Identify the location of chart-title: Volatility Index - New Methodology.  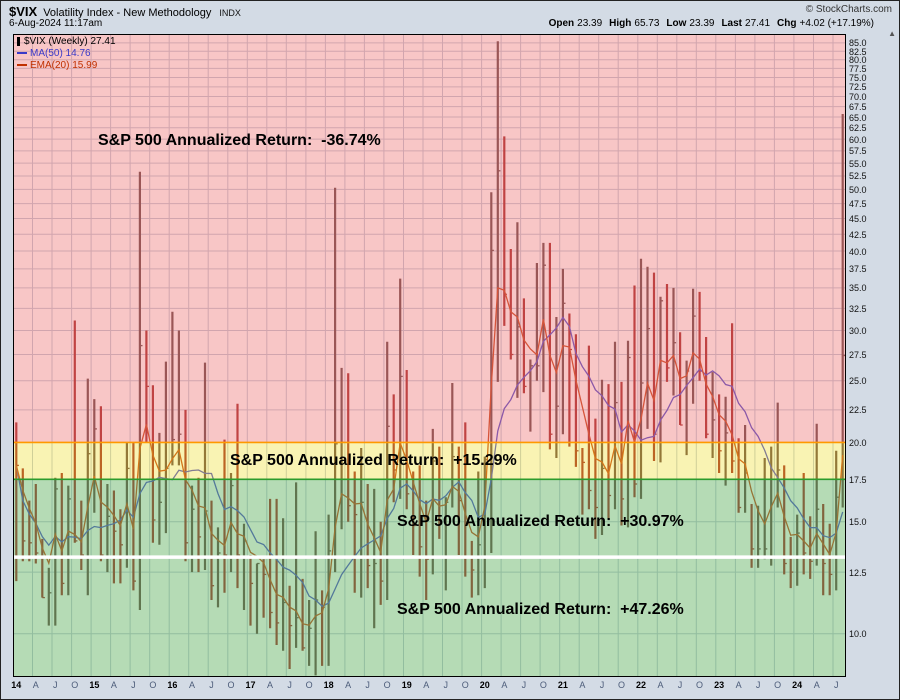
(127, 13).